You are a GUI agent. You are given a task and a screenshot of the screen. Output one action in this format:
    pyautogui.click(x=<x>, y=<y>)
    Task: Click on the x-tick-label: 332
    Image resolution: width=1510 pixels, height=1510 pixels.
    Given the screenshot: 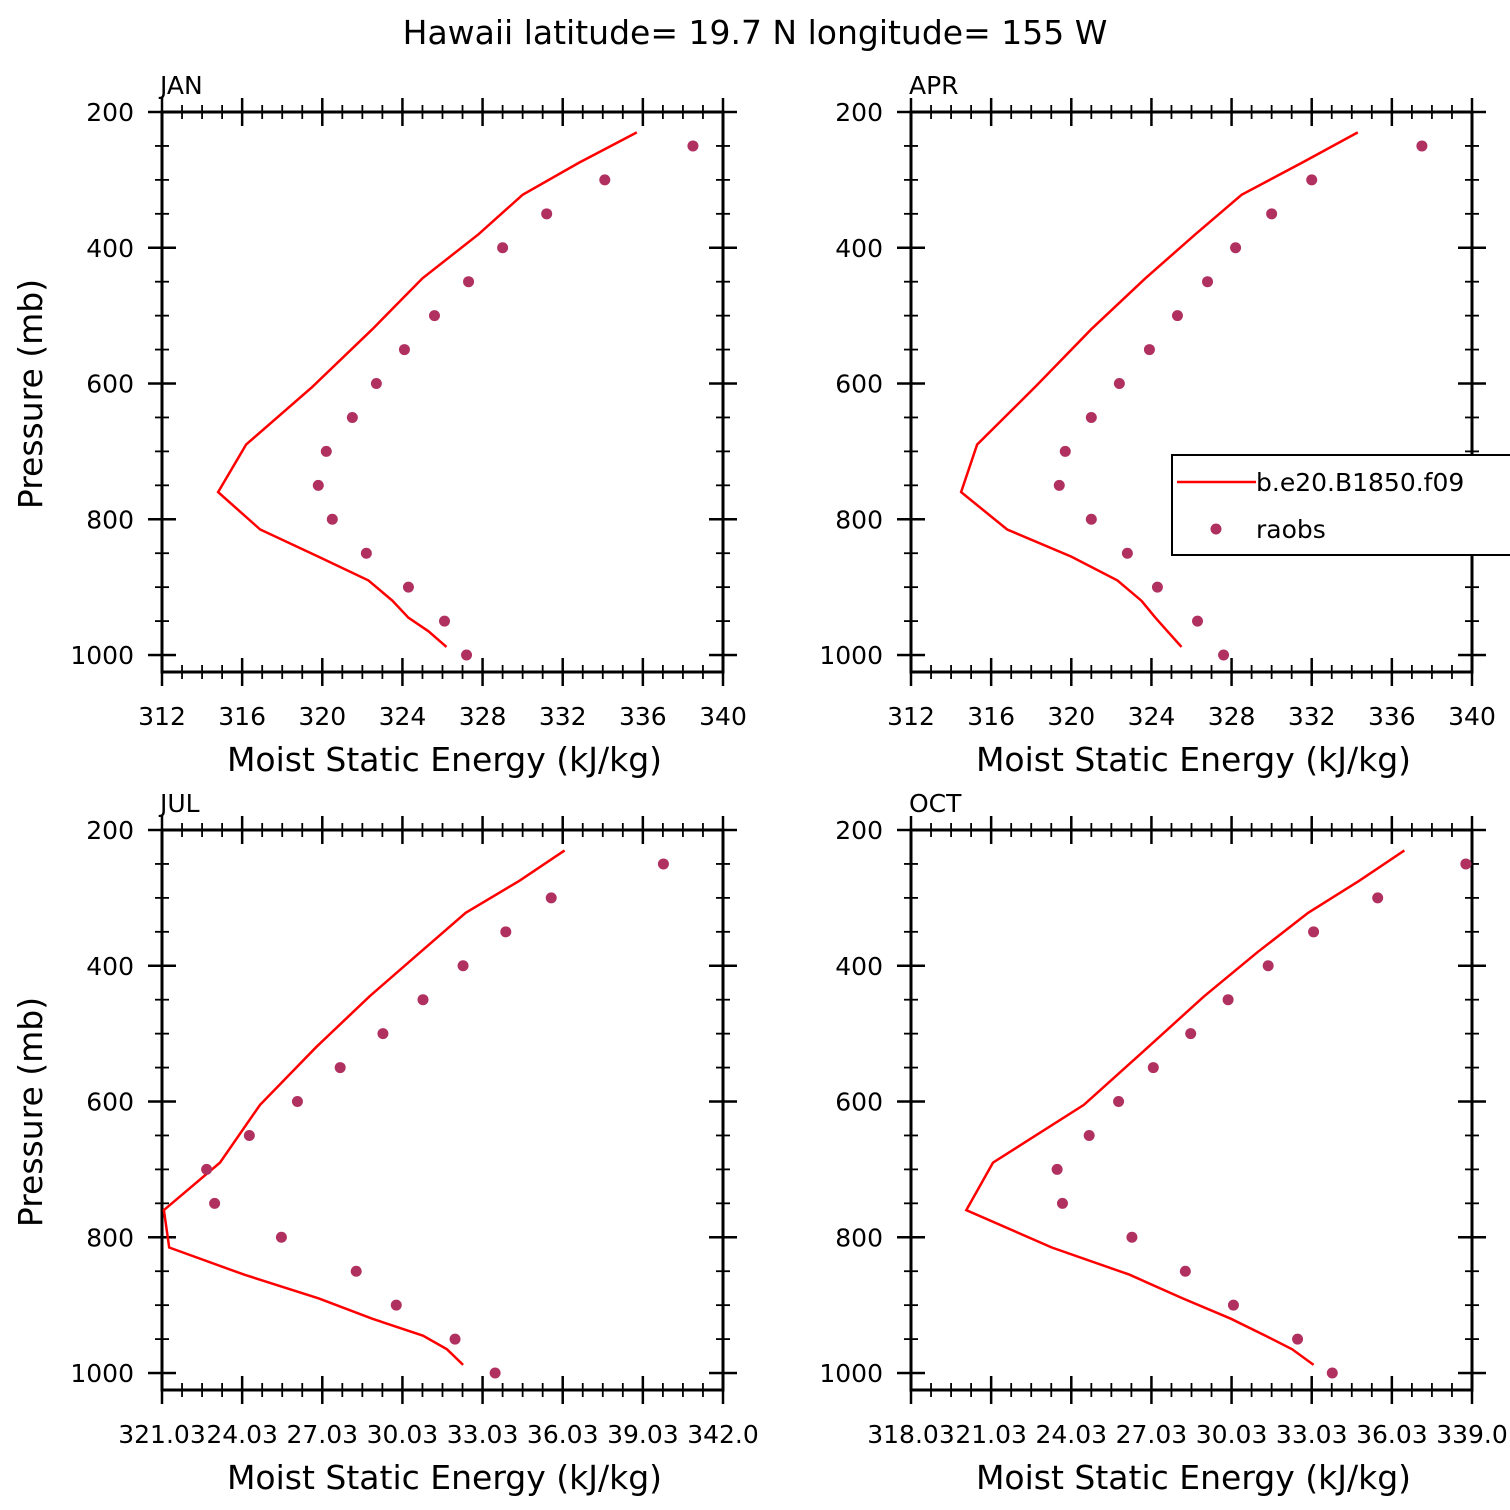 What is the action you would take?
    pyautogui.click(x=1312, y=716)
    